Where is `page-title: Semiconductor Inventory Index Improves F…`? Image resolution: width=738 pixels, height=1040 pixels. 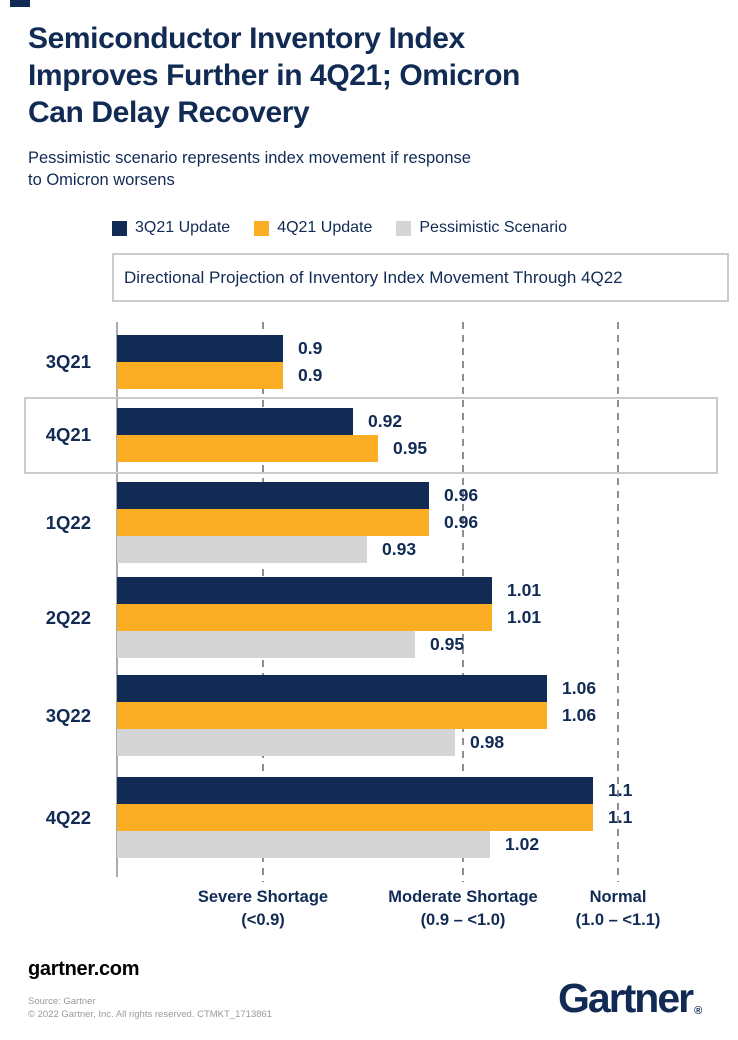
page-title: Semiconductor Inventory Index Improves F… is located at coordinates (368, 75).